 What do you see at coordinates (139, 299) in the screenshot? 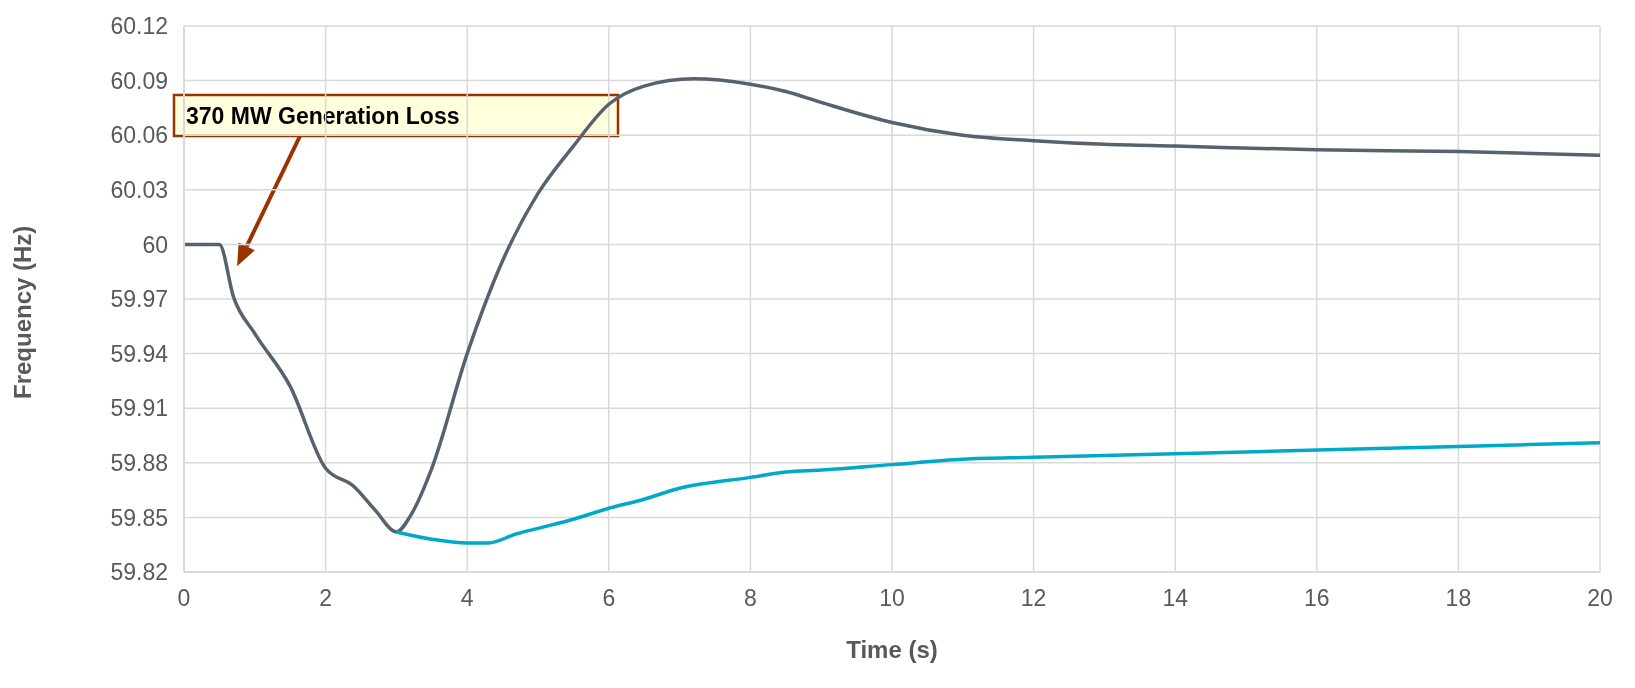
I see `y-tick-label: 59.97` at bounding box center [139, 299].